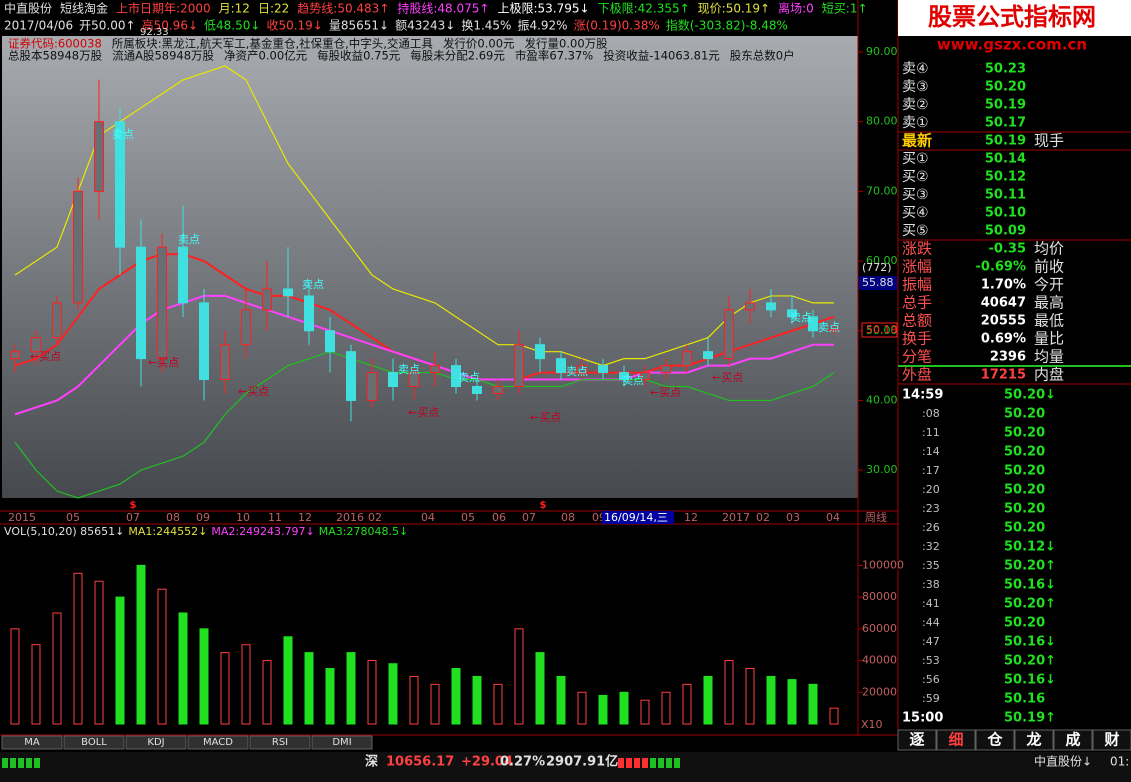 This screenshot has width=1131, height=782. Describe the element at coordinates (879, 596) in the screenshot. I see `y-tick-label: 80000` at that location.